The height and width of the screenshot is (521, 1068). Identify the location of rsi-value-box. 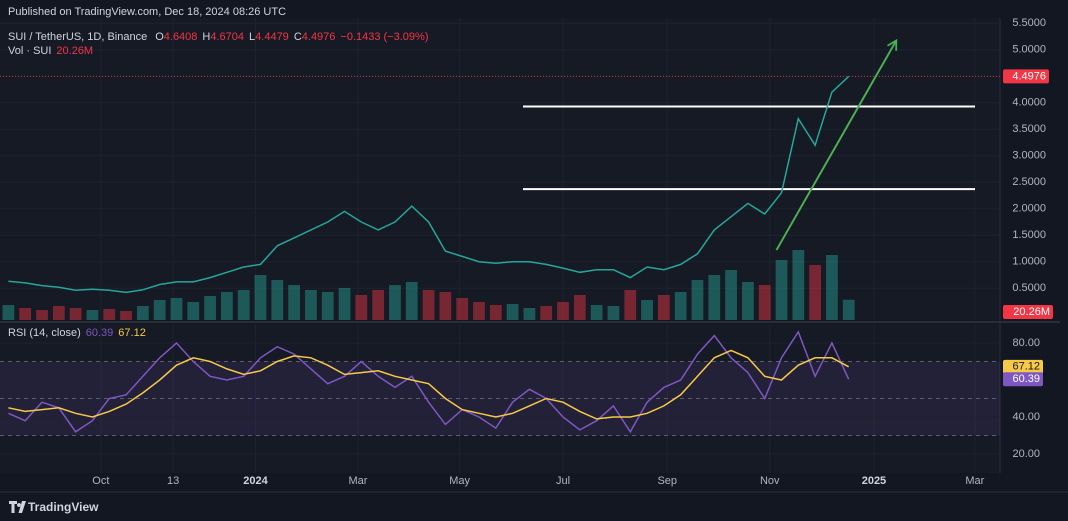
(1023, 366).